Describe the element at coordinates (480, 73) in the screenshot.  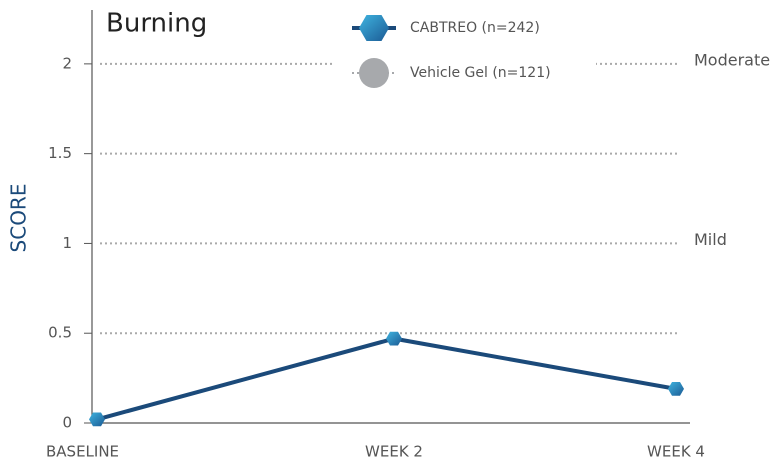
I see `legend-label: Vehicle Gel (n=121)` at that location.